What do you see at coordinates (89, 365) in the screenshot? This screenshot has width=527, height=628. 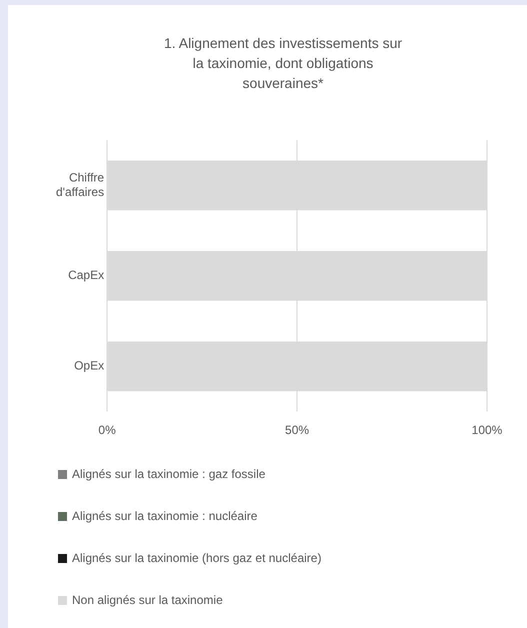 I see `y-tick-label: OpEx` at bounding box center [89, 365].